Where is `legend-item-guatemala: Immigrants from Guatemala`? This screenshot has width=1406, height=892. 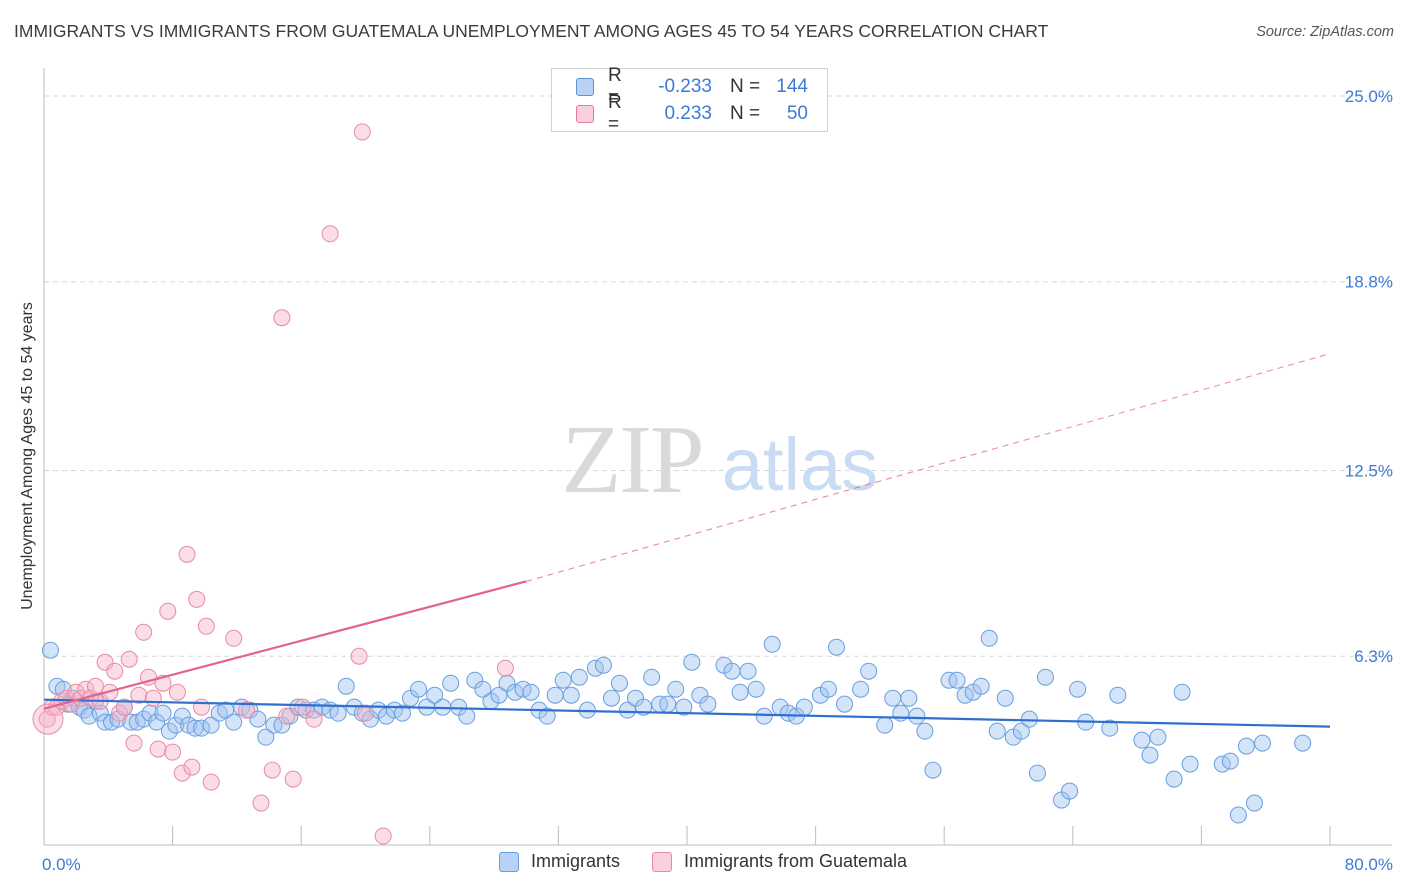 legend-item-guatemala: Immigrants from Guatemala is located at coordinates (779, 861).